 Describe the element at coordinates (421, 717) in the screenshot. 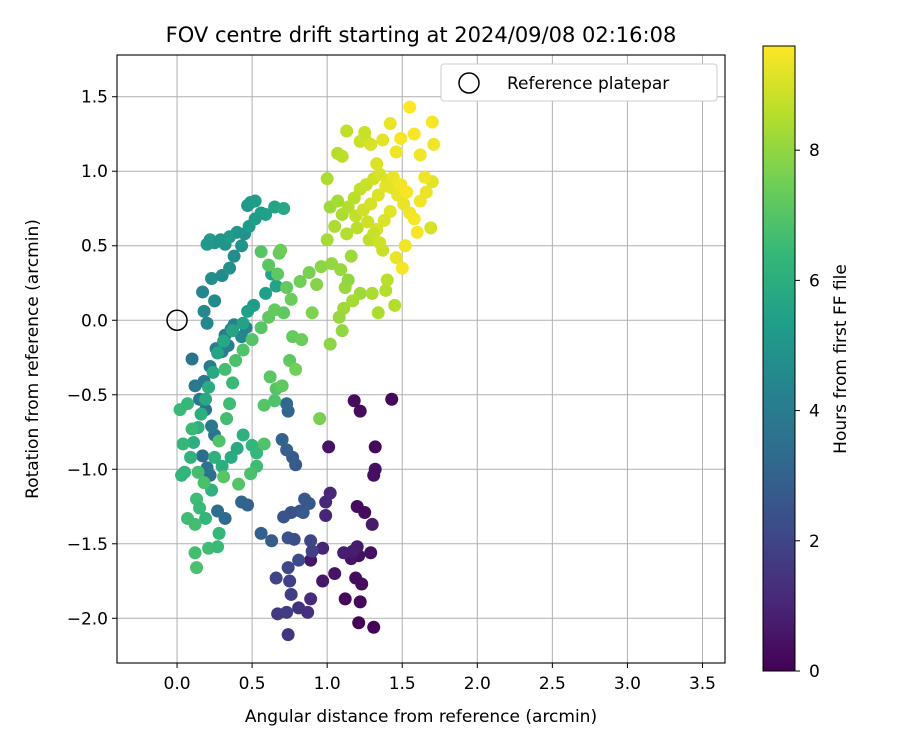

I see `x-axis-label: Angular distance from reference (arcmin)` at that location.